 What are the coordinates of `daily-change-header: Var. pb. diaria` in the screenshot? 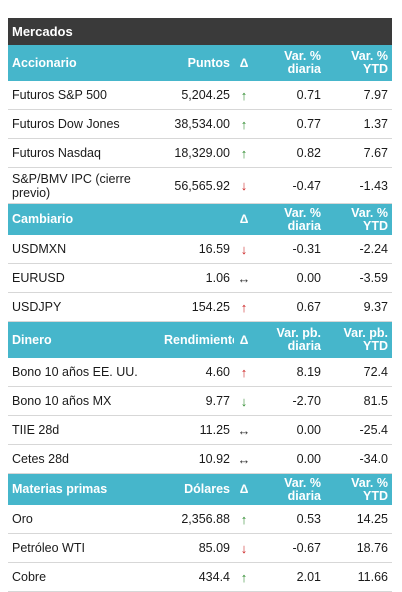 It's located at (289, 339).